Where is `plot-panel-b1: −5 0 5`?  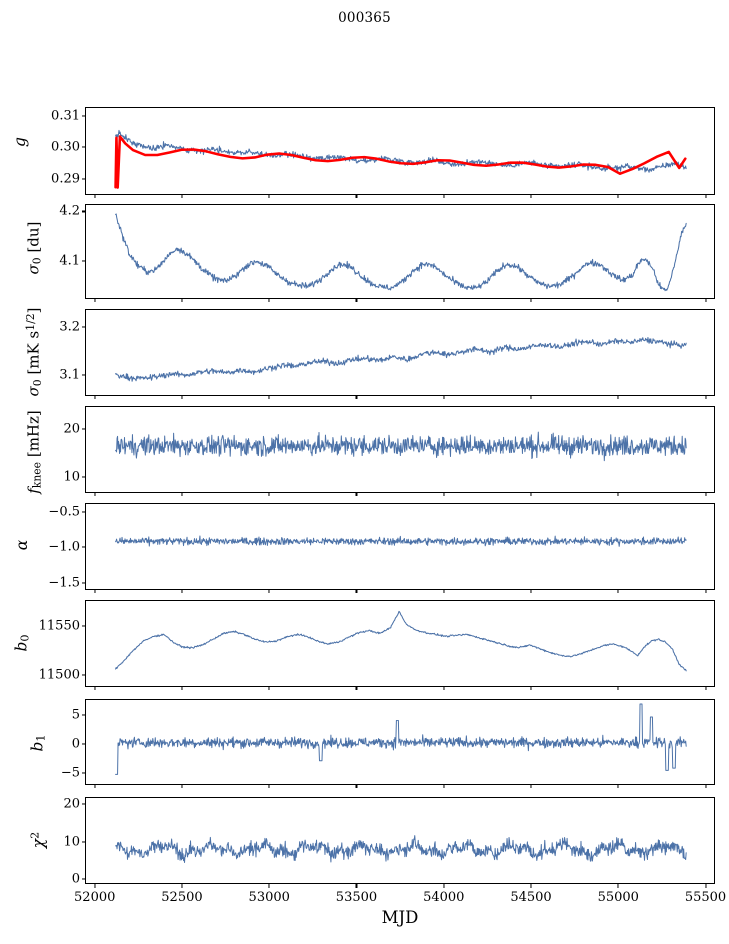 plot-panel-b1: −5 0 5 is located at coordinates (388, 743).